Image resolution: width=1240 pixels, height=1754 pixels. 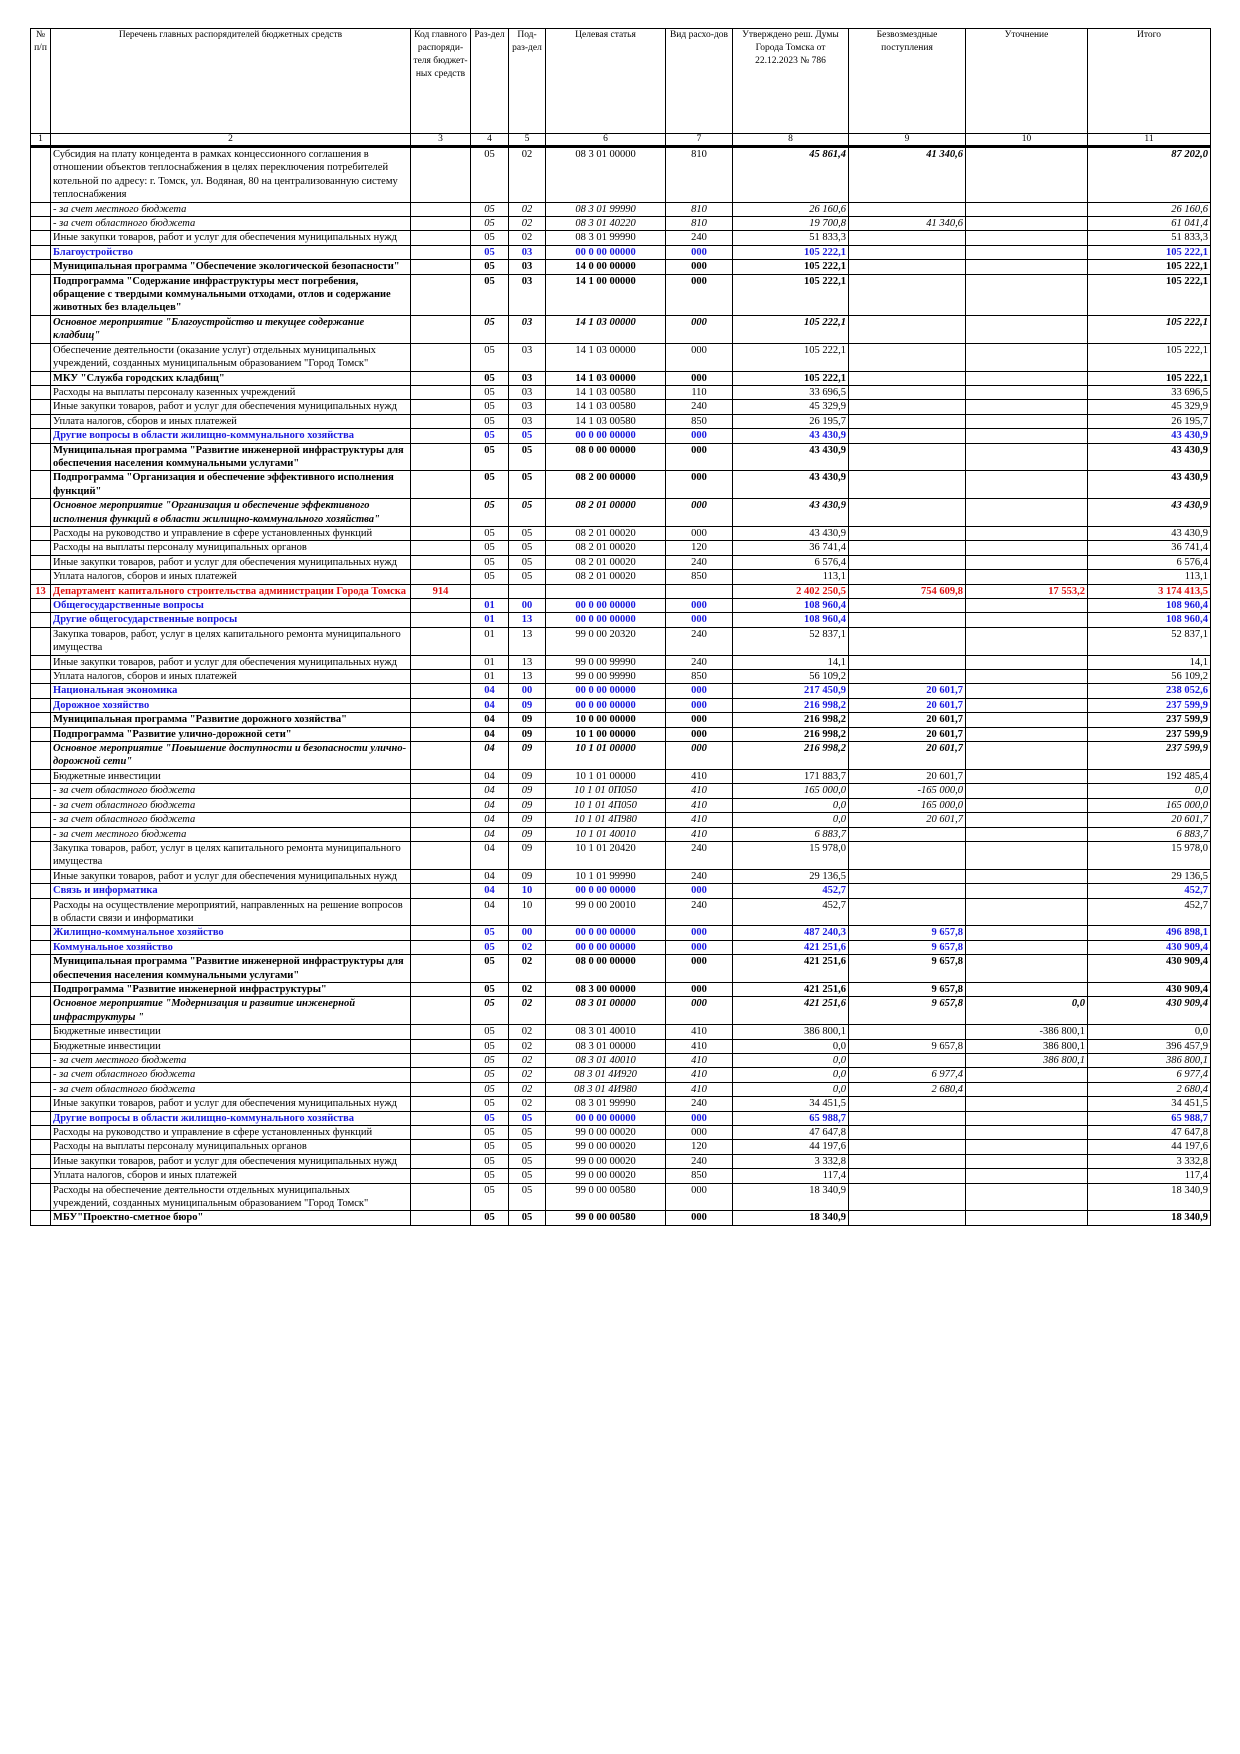 What do you see at coordinates (605, 1218) in the screenshot?
I see `cell-statya: 99 0 00 00580` at bounding box center [605, 1218].